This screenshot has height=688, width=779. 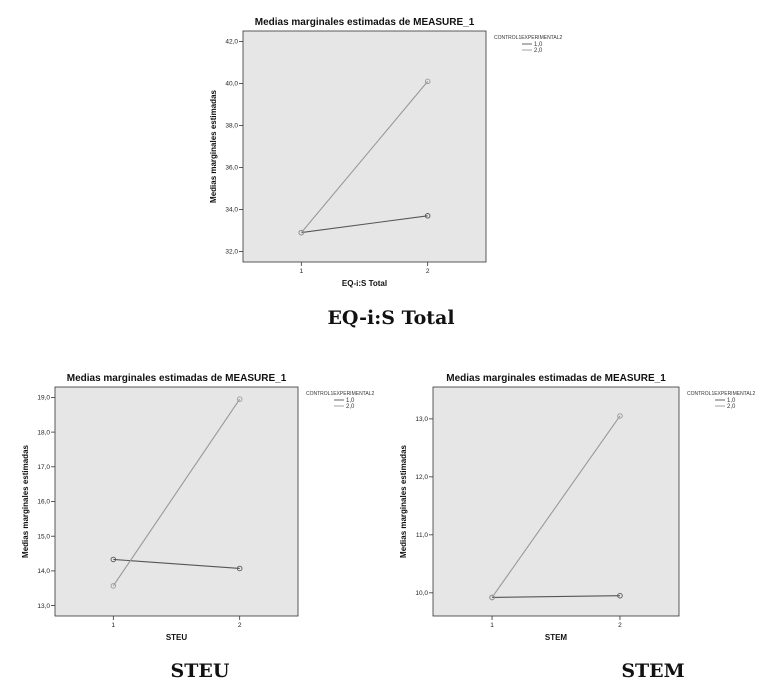 I want to click on y-tick-label: 14,0, so click(x=43, y=571).